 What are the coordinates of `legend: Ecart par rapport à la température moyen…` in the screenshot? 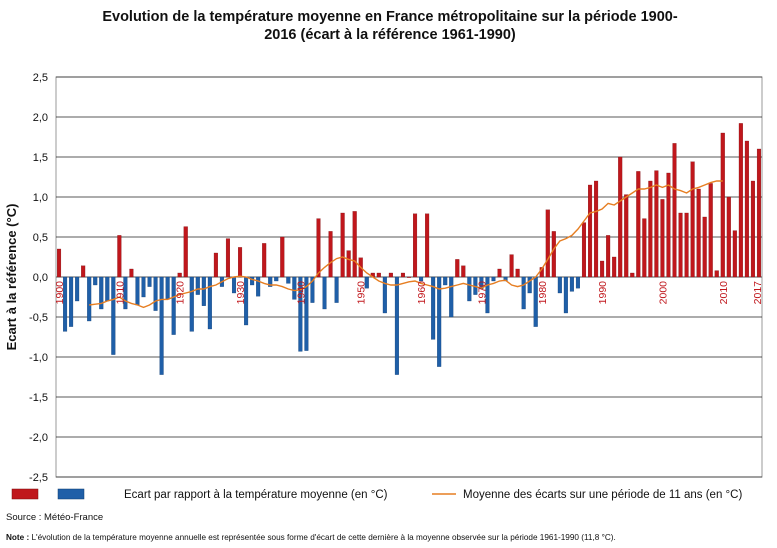 It's located at (376, 494).